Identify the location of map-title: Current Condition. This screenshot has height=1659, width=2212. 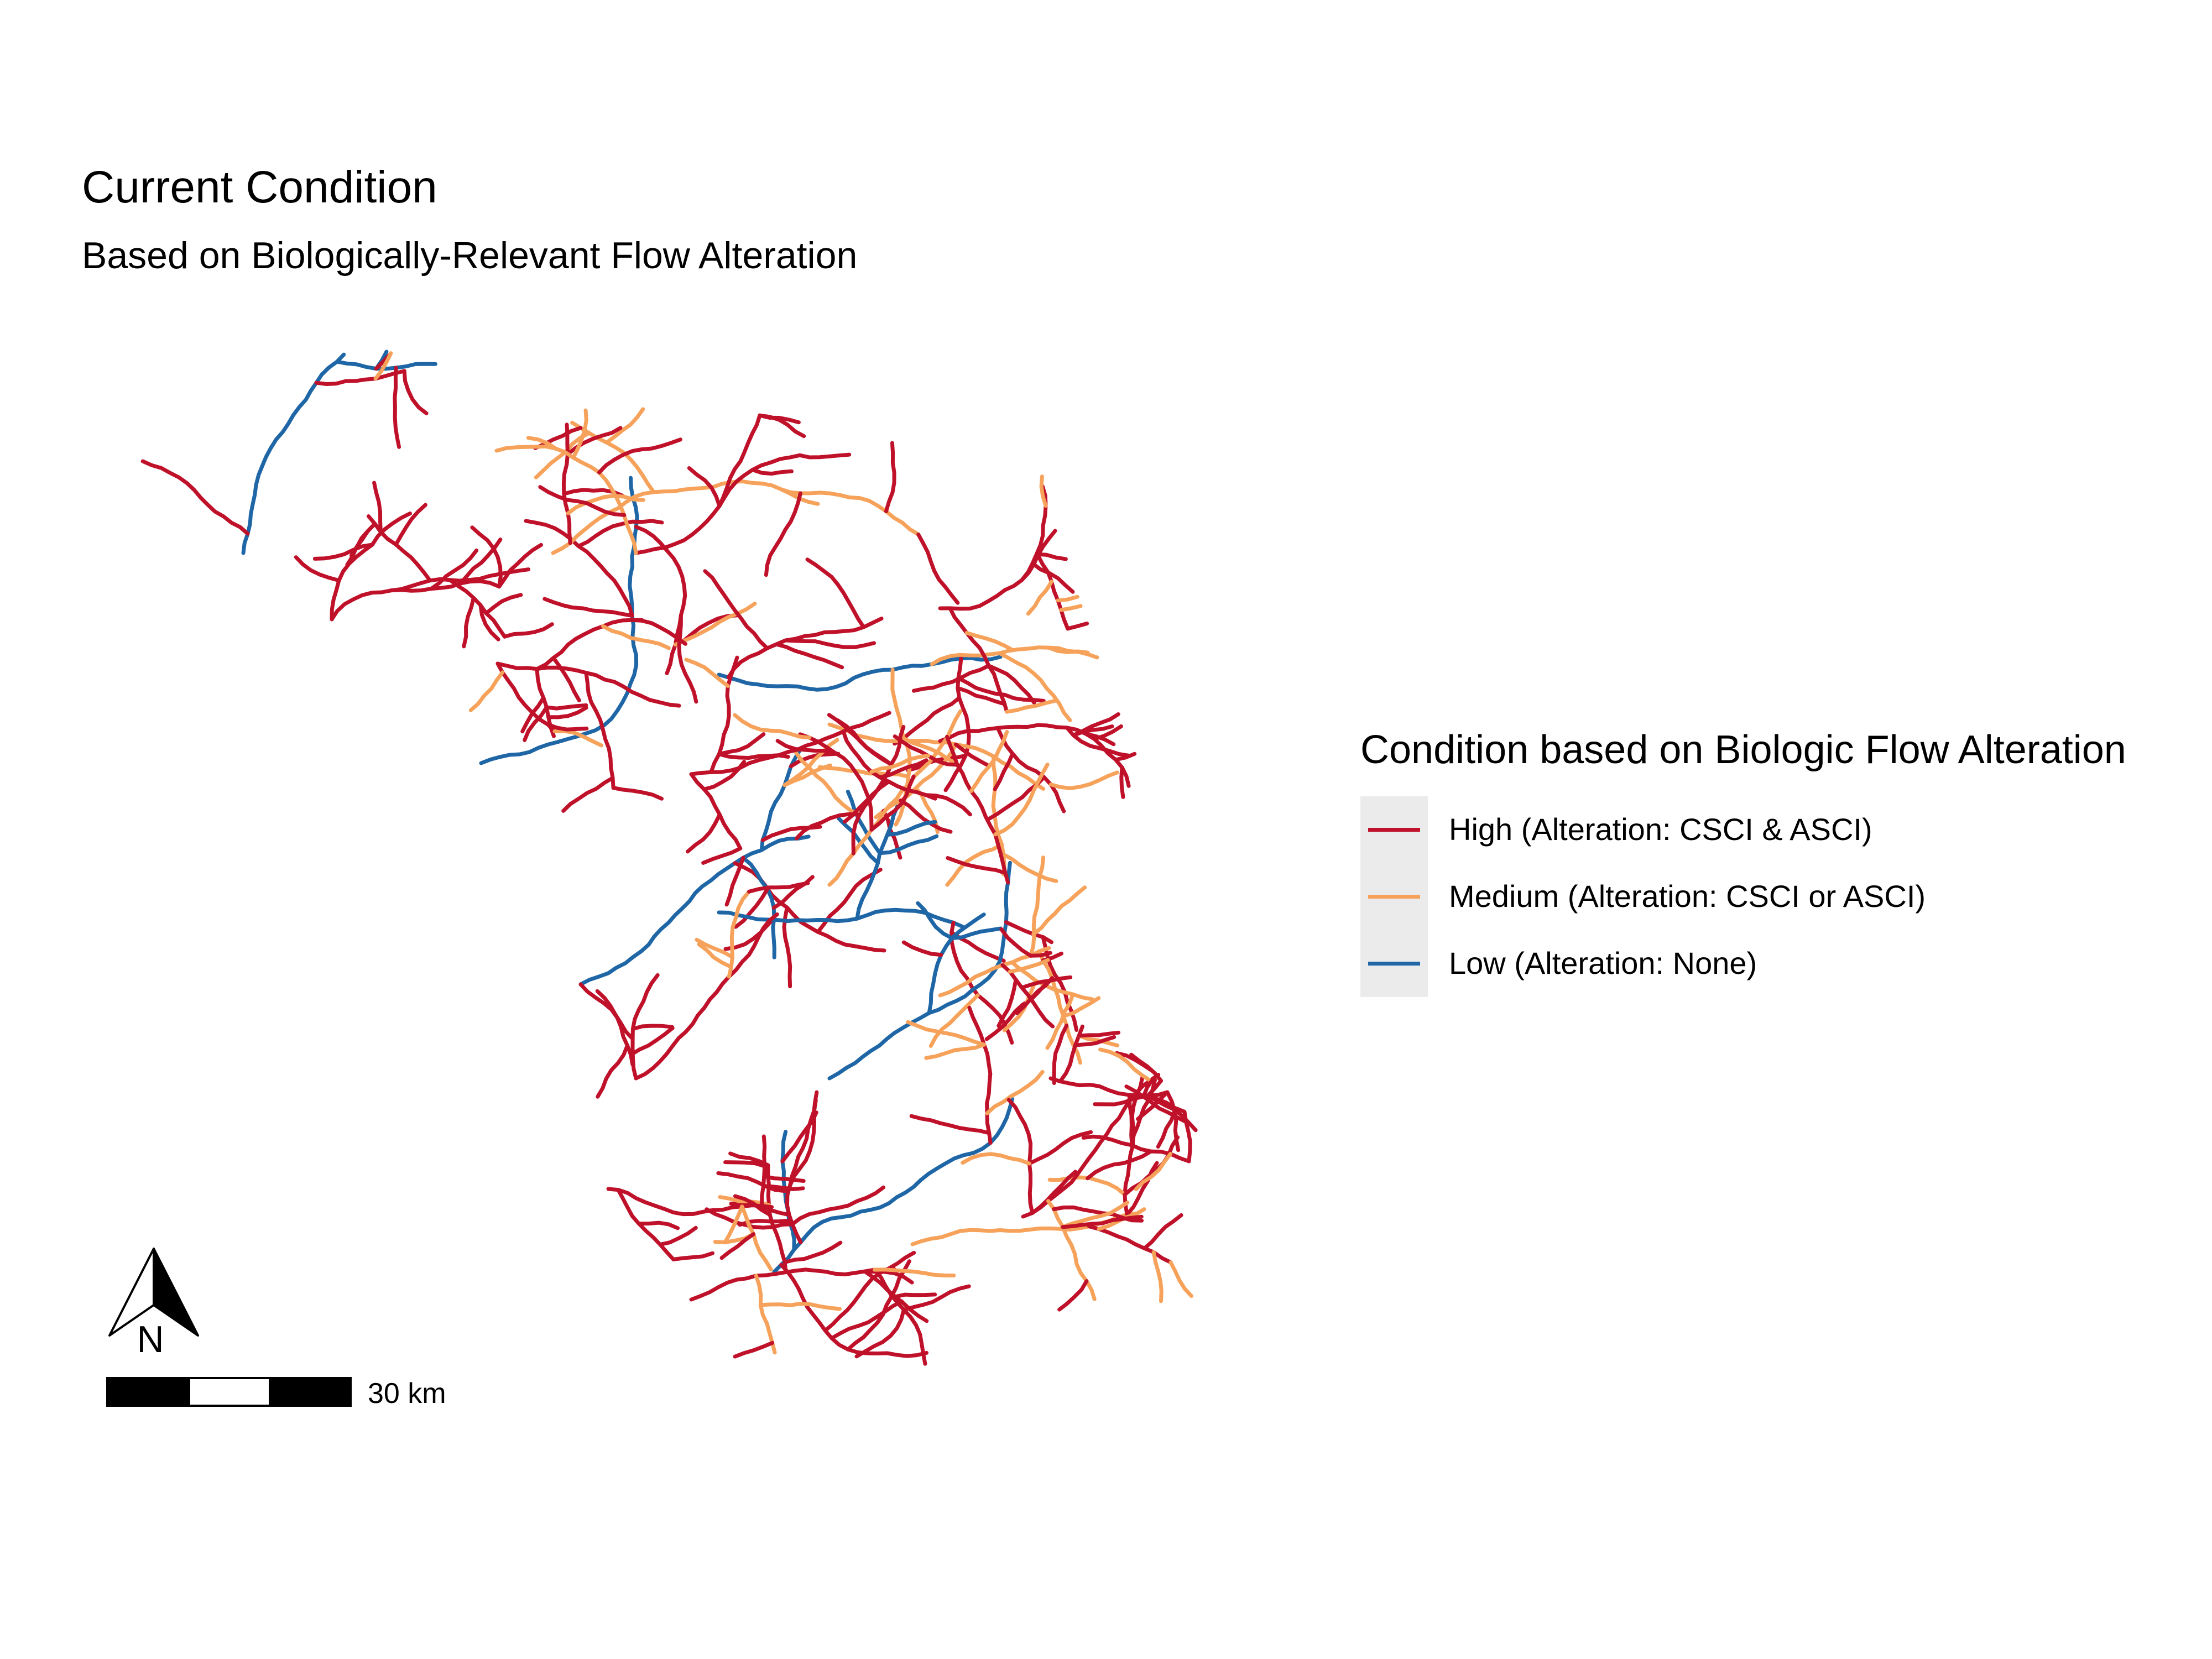
(260, 187).